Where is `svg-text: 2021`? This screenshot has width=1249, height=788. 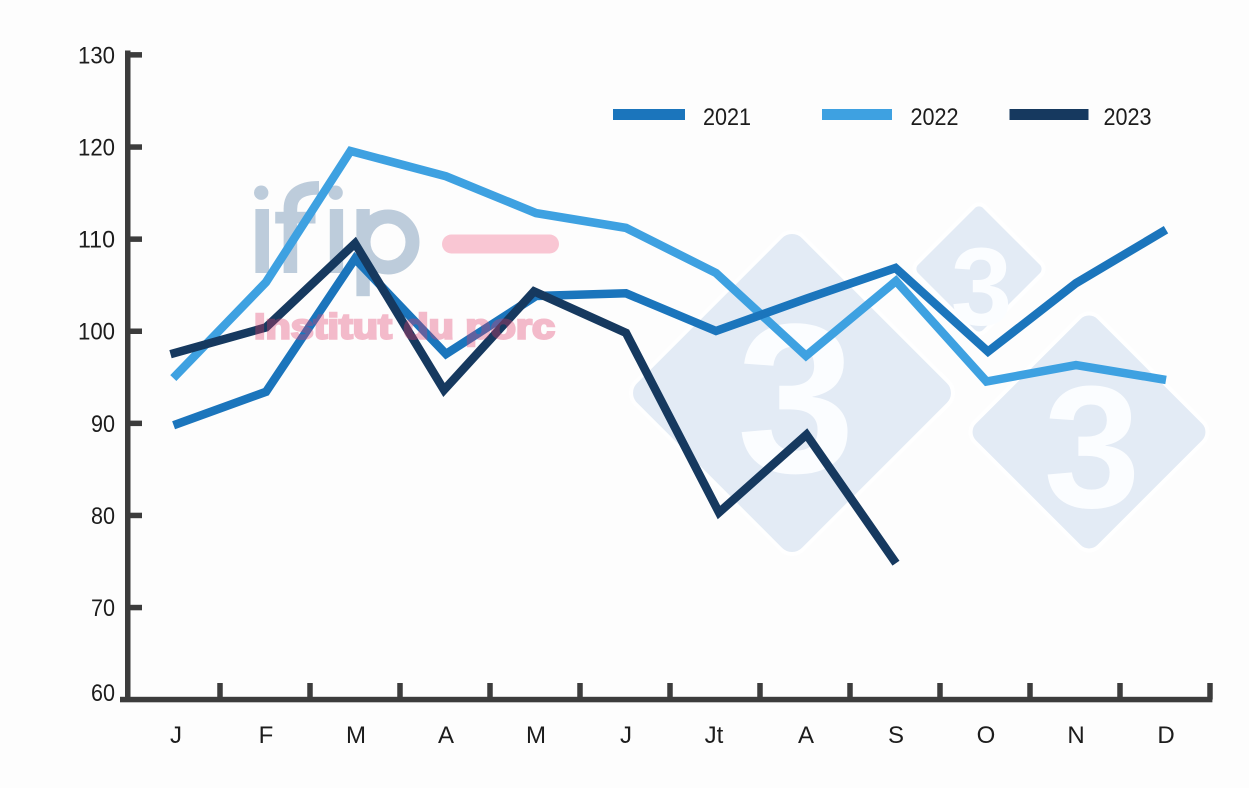
svg-text: 2021 is located at coordinates (727, 117).